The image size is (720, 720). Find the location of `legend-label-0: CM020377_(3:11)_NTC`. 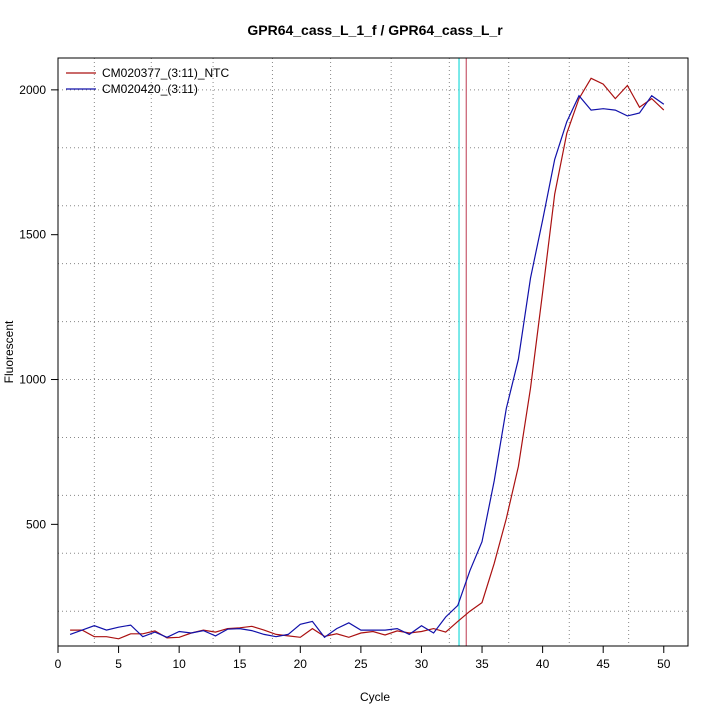

legend-label-0: CM020377_(3:11)_NTC is located at coordinates (166, 73).